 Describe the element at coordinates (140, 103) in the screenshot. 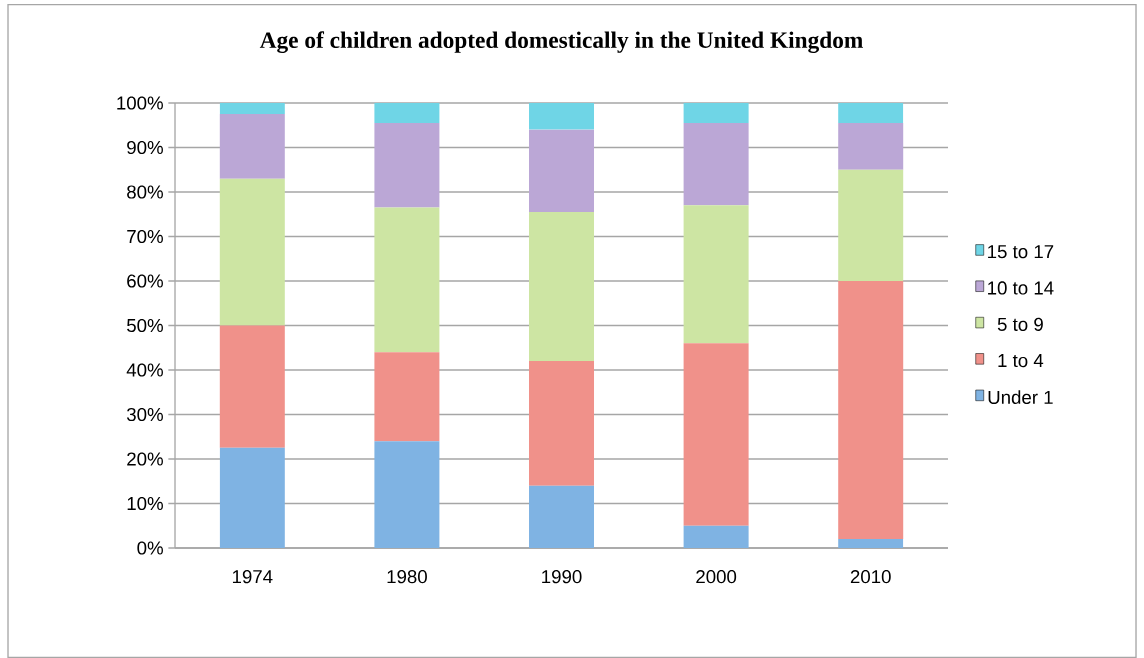

I see `y-tick-label: 100%` at that location.